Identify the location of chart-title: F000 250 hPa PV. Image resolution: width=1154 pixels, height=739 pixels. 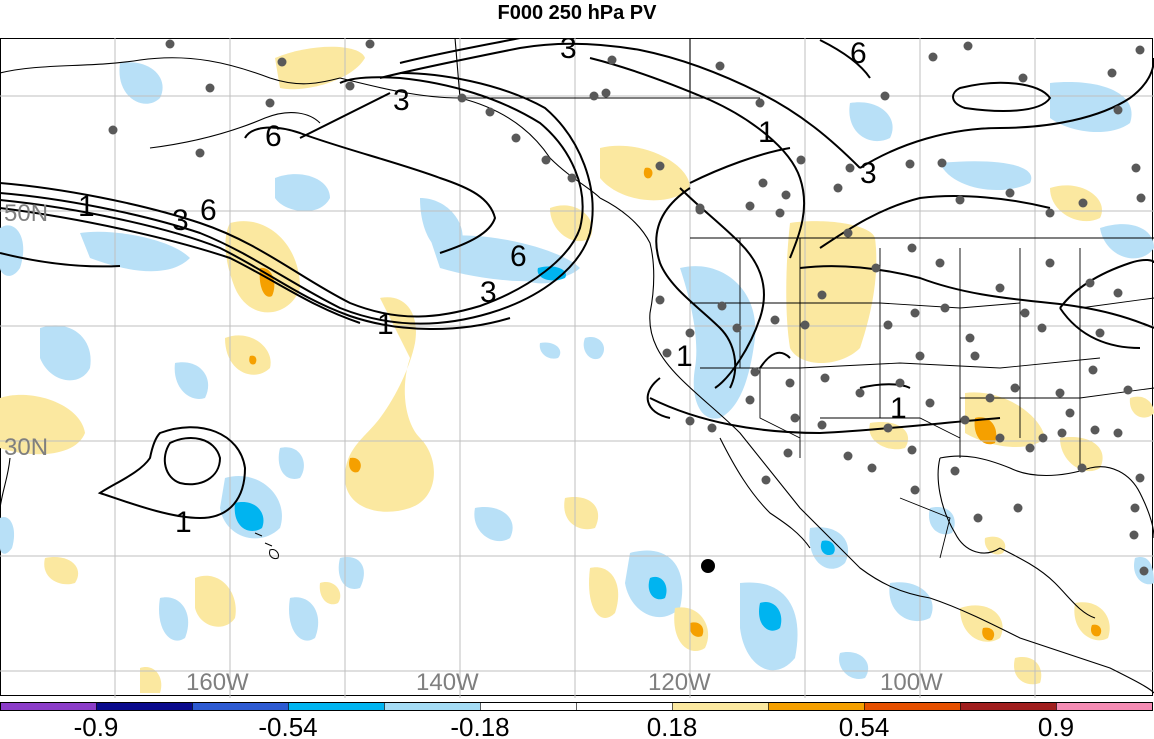
(577, 13).